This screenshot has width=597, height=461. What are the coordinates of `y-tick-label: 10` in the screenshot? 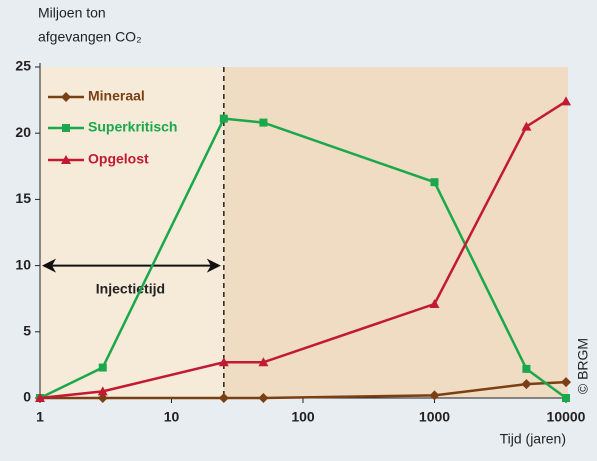 It's located at (23, 264).